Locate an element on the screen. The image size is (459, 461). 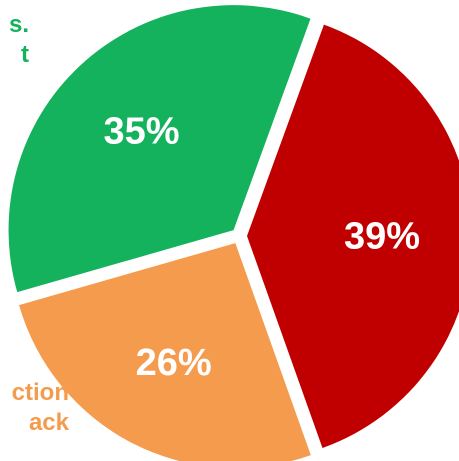
pie-slice-label: 39% is located at coordinates (382, 236).